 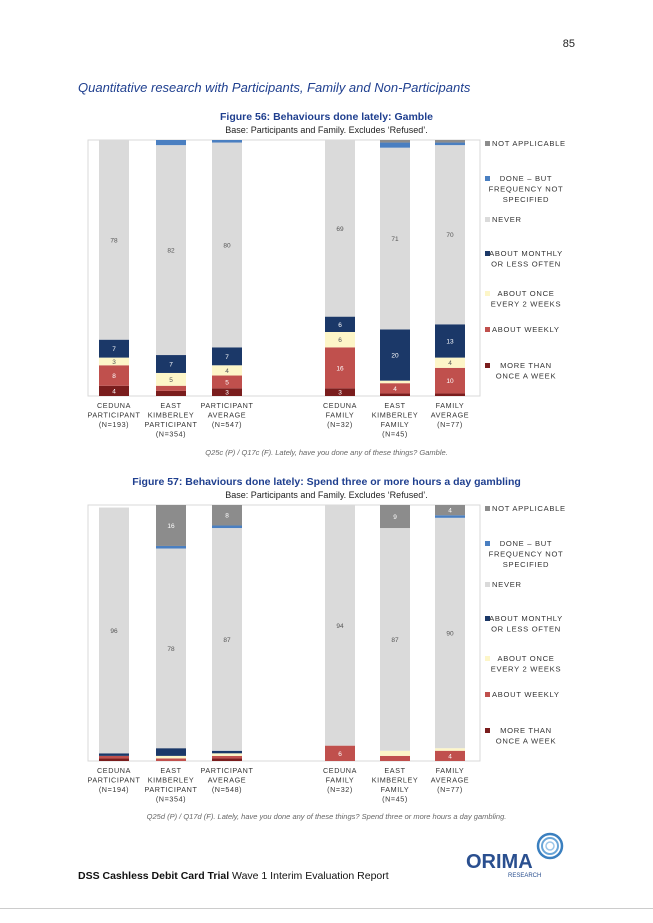 What do you see at coordinates (526, 253) in the screenshot?
I see `legend-label: ABOUT MONTHLY` at bounding box center [526, 253].